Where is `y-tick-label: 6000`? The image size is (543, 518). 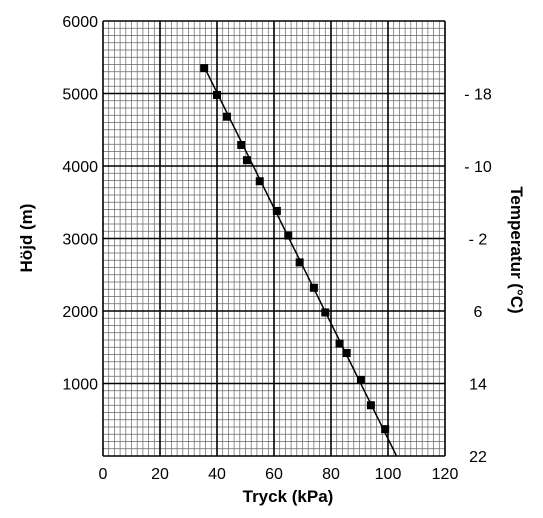 y-tick-label: 6000 is located at coordinates (80, 22).